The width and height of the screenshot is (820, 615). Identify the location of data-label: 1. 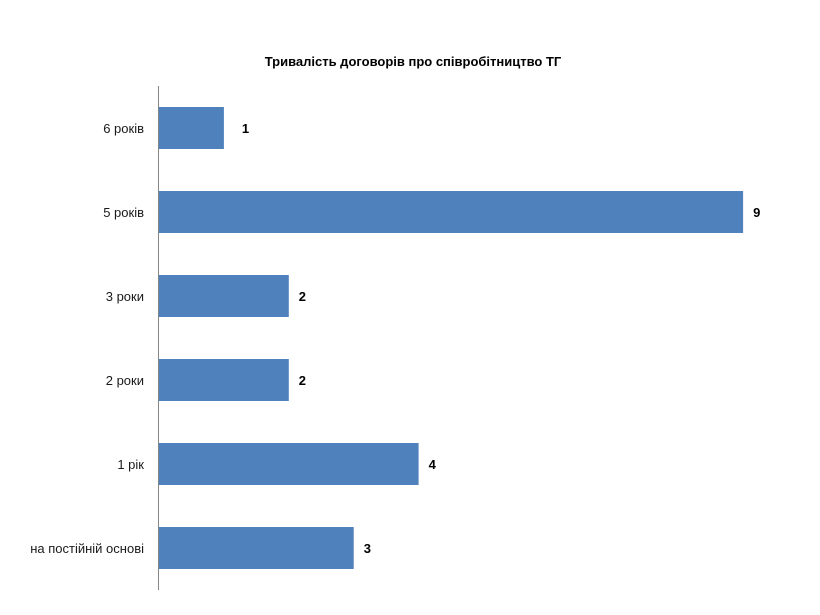
(245, 128).